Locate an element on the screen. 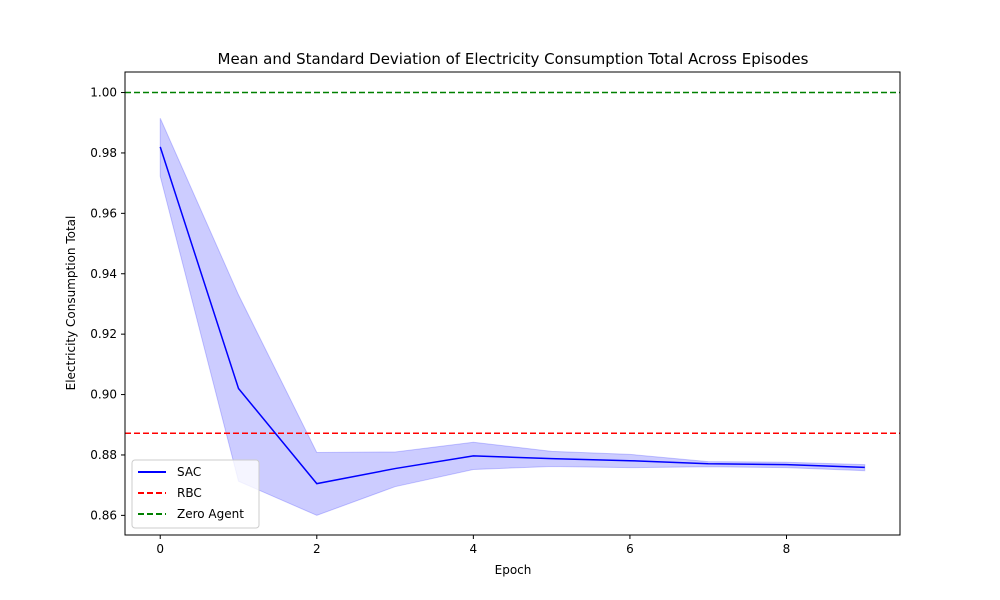 Image resolution: width=1000 pixels, height=600 pixels. legend-box is located at coordinates (195, 494).